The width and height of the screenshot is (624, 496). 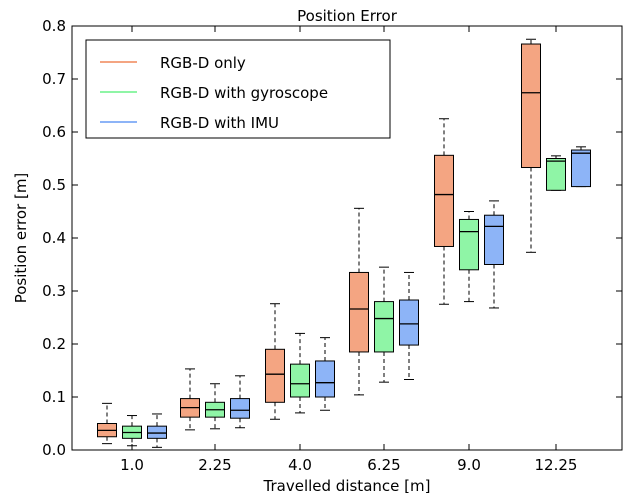 What do you see at coordinates (383, 465) in the screenshot?
I see `x-tick-label: 6.25` at bounding box center [383, 465].